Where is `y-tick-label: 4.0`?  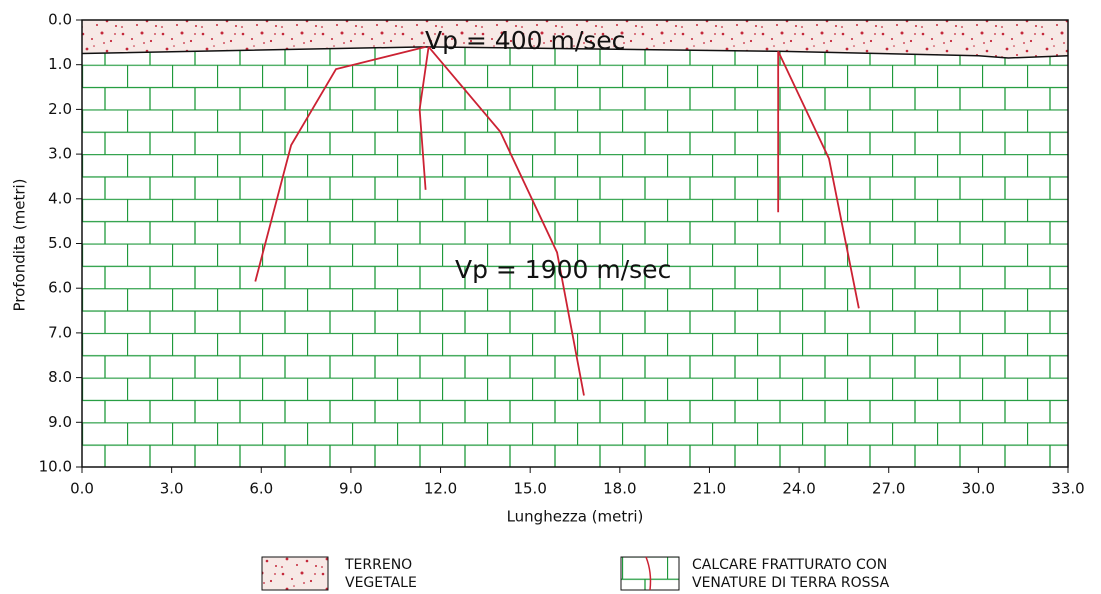 y-tick-label: 4.0 is located at coordinates (60, 198).